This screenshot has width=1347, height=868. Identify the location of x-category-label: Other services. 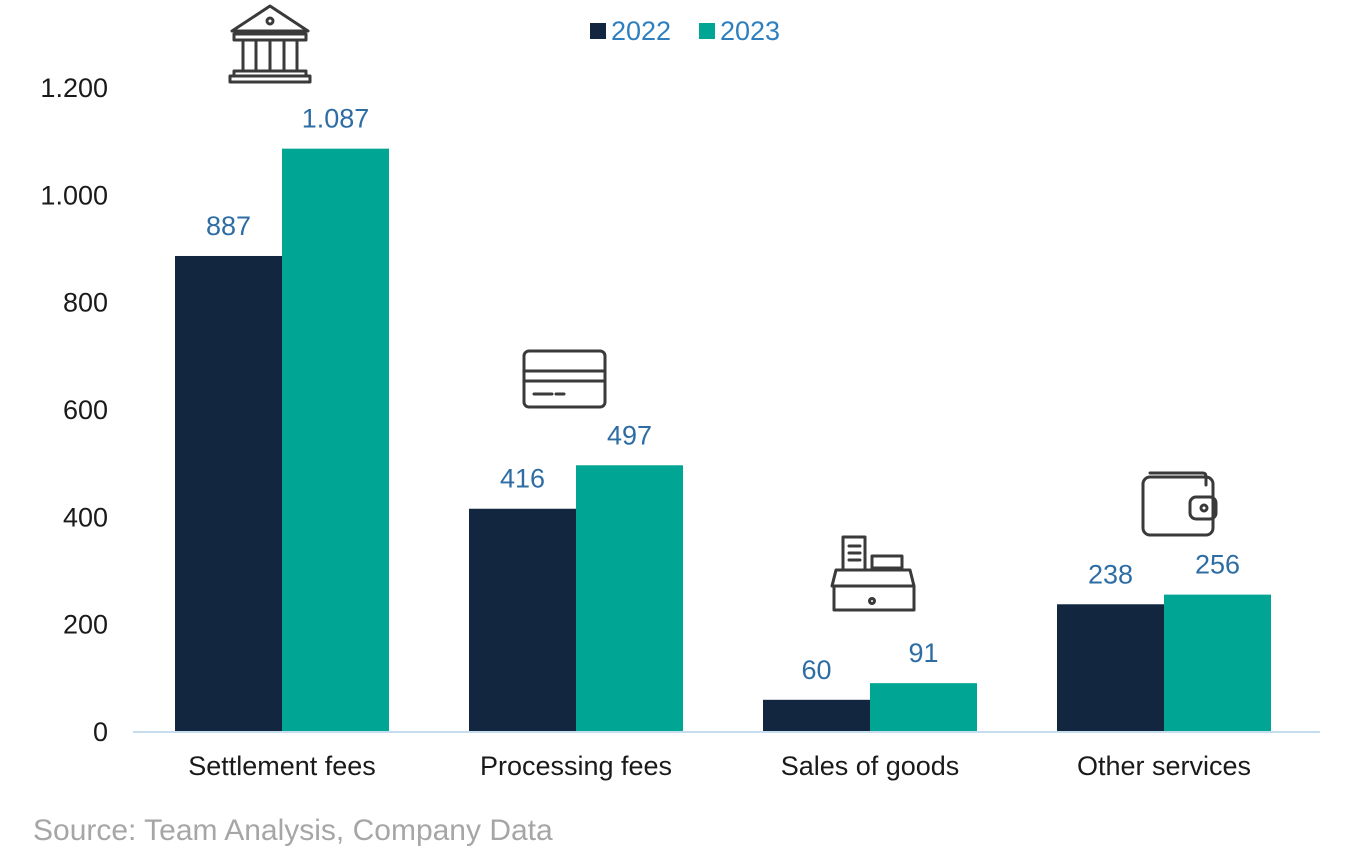
(1164, 766).